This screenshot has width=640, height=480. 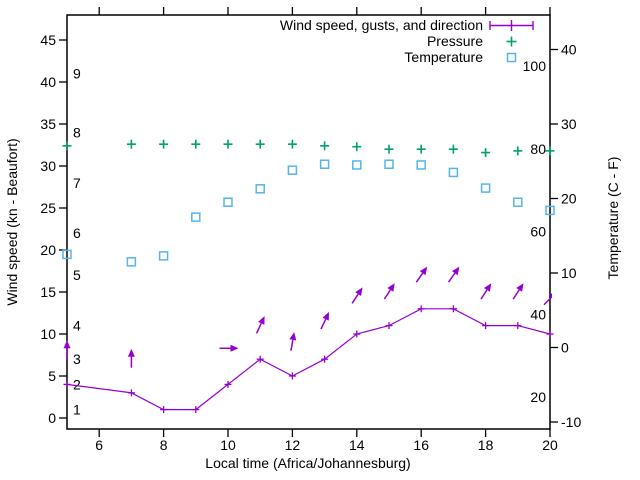 What do you see at coordinates (538, 314) in the screenshot?
I see `fahrenheit-tick-label: 40` at bounding box center [538, 314].